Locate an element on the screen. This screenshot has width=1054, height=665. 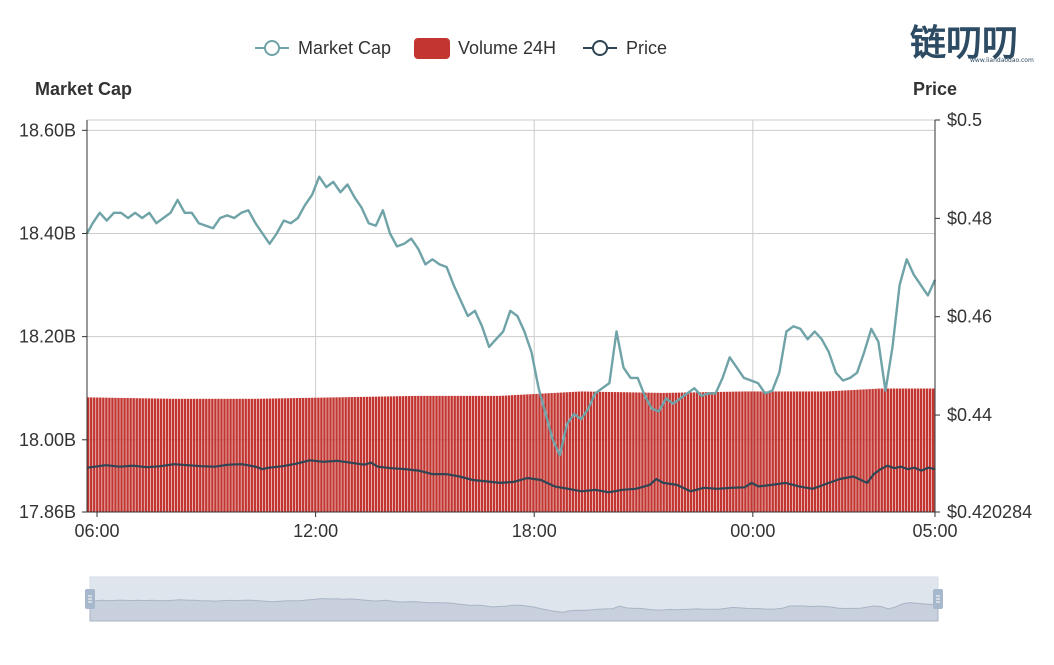
legend-market-cap-symbol is located at coordinates (272, 48).